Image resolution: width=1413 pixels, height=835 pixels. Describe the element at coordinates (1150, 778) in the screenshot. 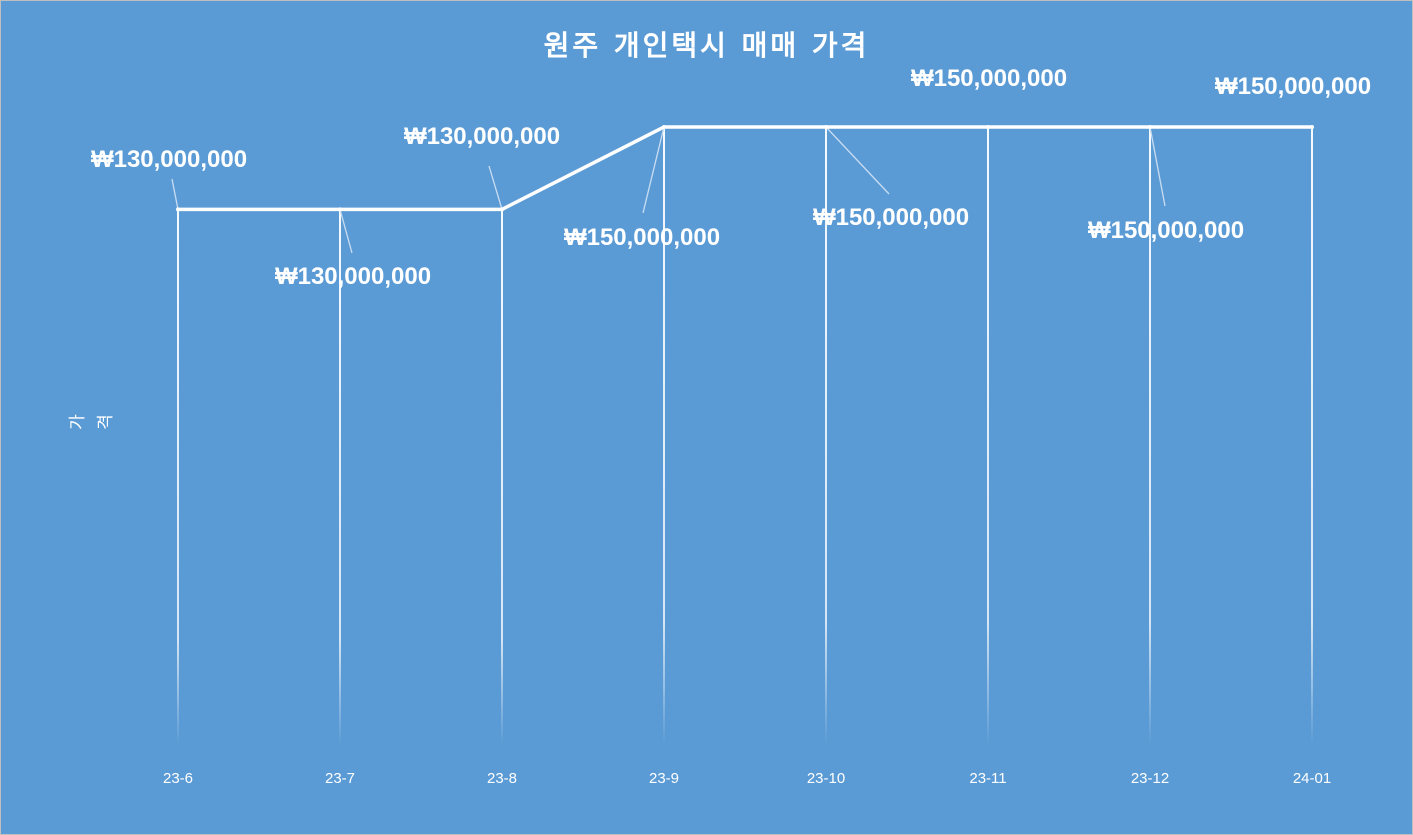

I see `x-tick-label: 23-12` at that location.